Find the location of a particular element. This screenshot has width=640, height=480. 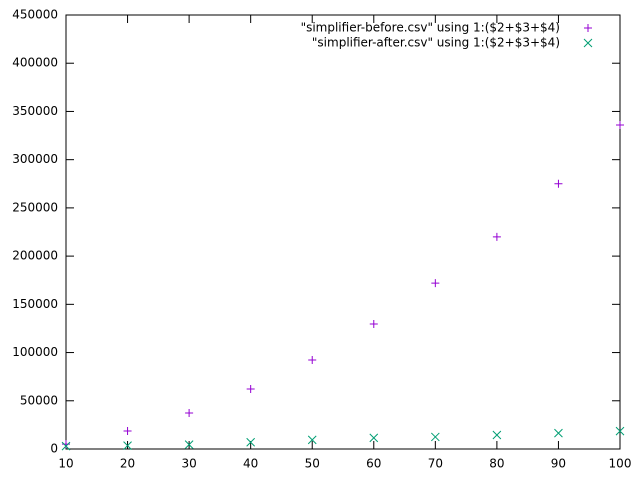

y-tick-label: 150000 is located at coordinates (35, 304).